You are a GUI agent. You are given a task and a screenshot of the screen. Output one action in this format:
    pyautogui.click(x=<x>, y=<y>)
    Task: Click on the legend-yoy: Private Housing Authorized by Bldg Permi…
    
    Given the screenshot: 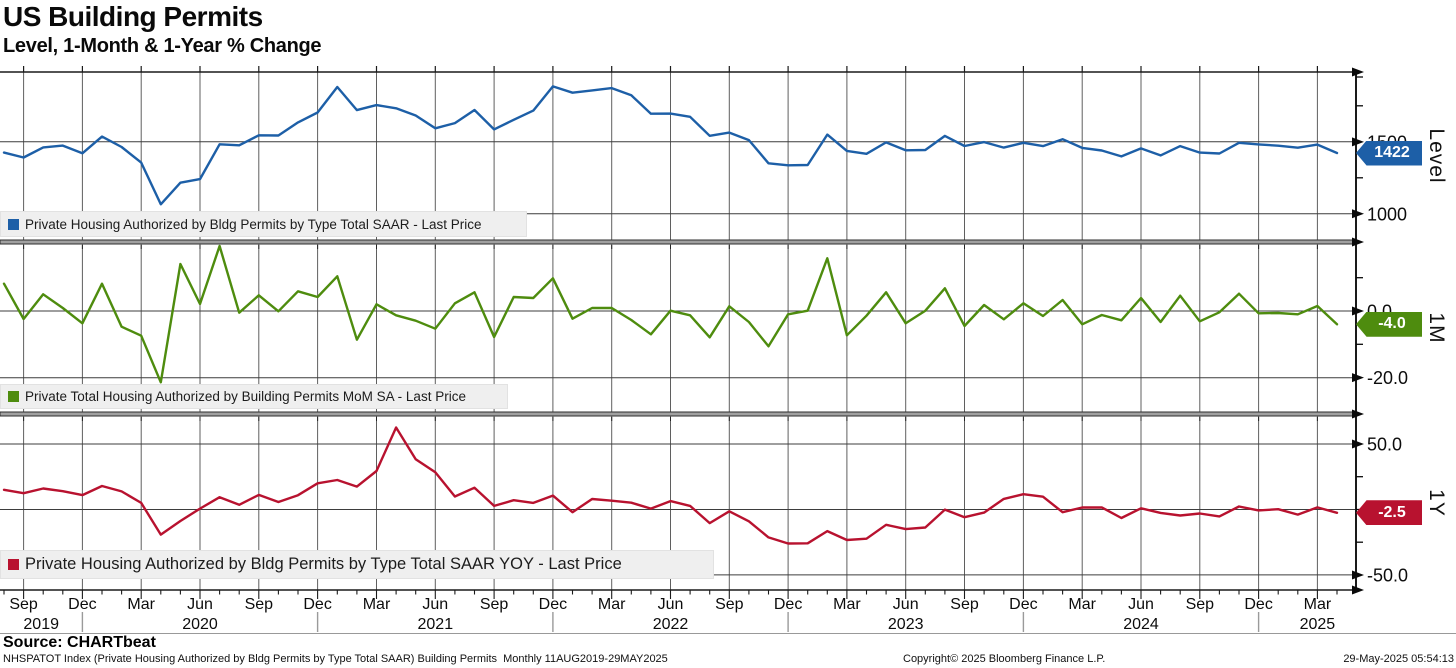 What is the action you would take?
    pyautogui.click(x=357, y=564)
    